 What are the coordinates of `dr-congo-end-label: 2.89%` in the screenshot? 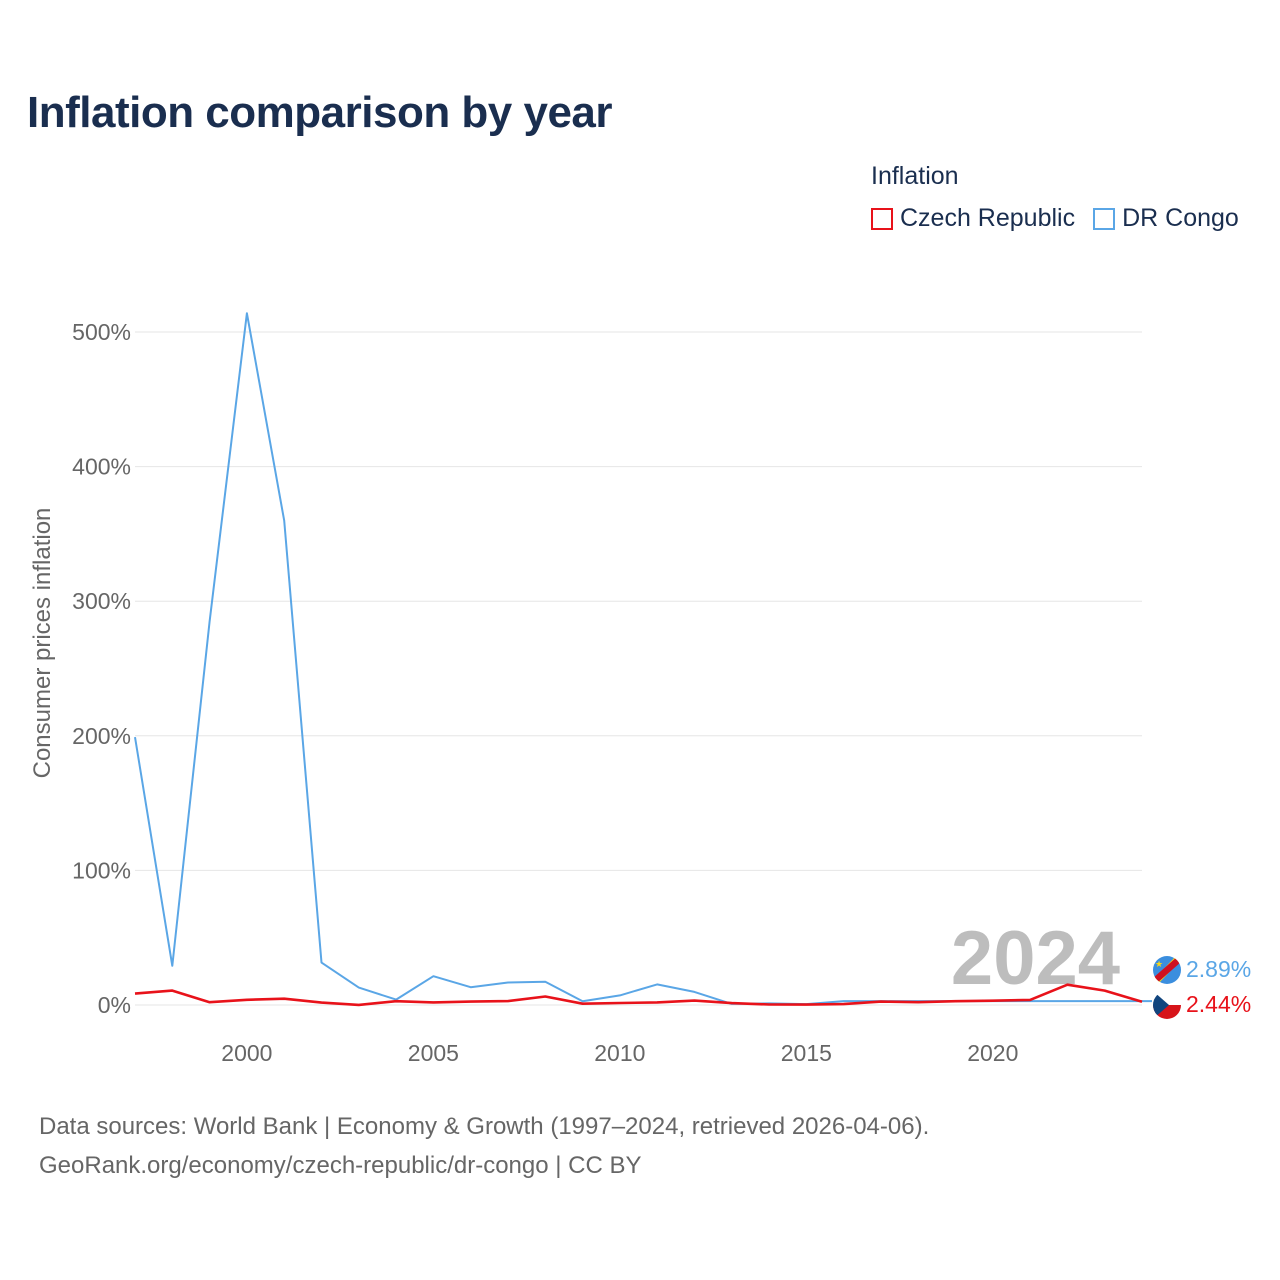 It's located at (1218, 969).